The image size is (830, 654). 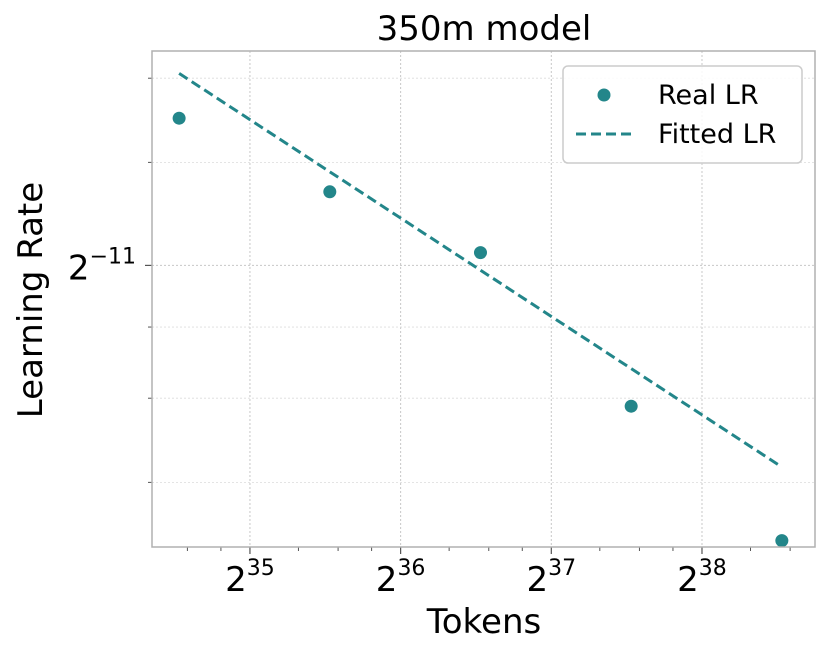 I want to click on y-tick-labels: 2−11, so click(x=102, y=266).